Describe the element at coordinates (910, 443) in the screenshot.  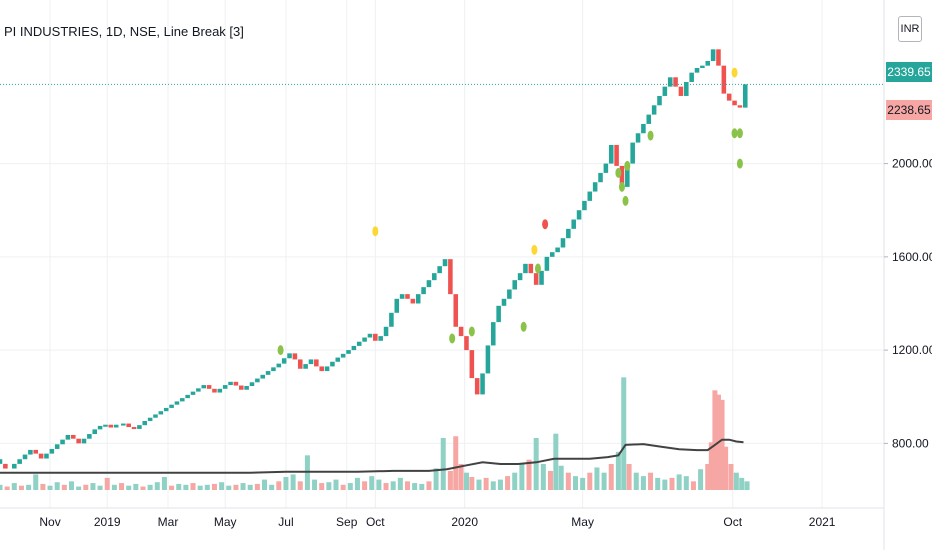
I see `y-tick-label: 800.00` at that location.